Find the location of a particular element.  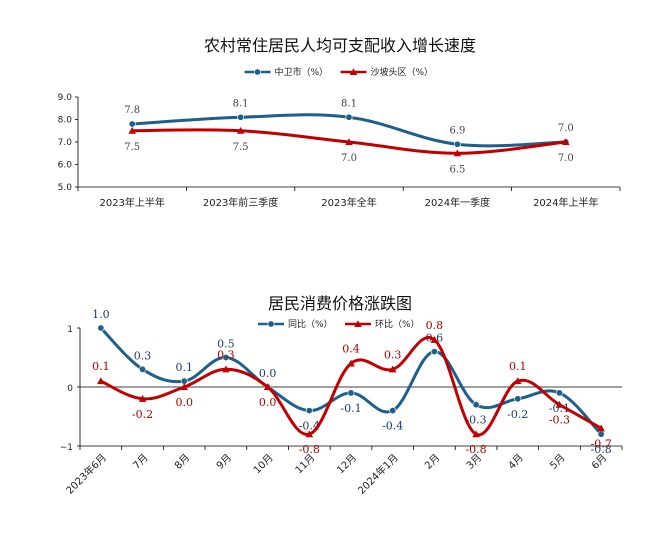

x-tick-label: 10月 is located at coordinates (263, 464).